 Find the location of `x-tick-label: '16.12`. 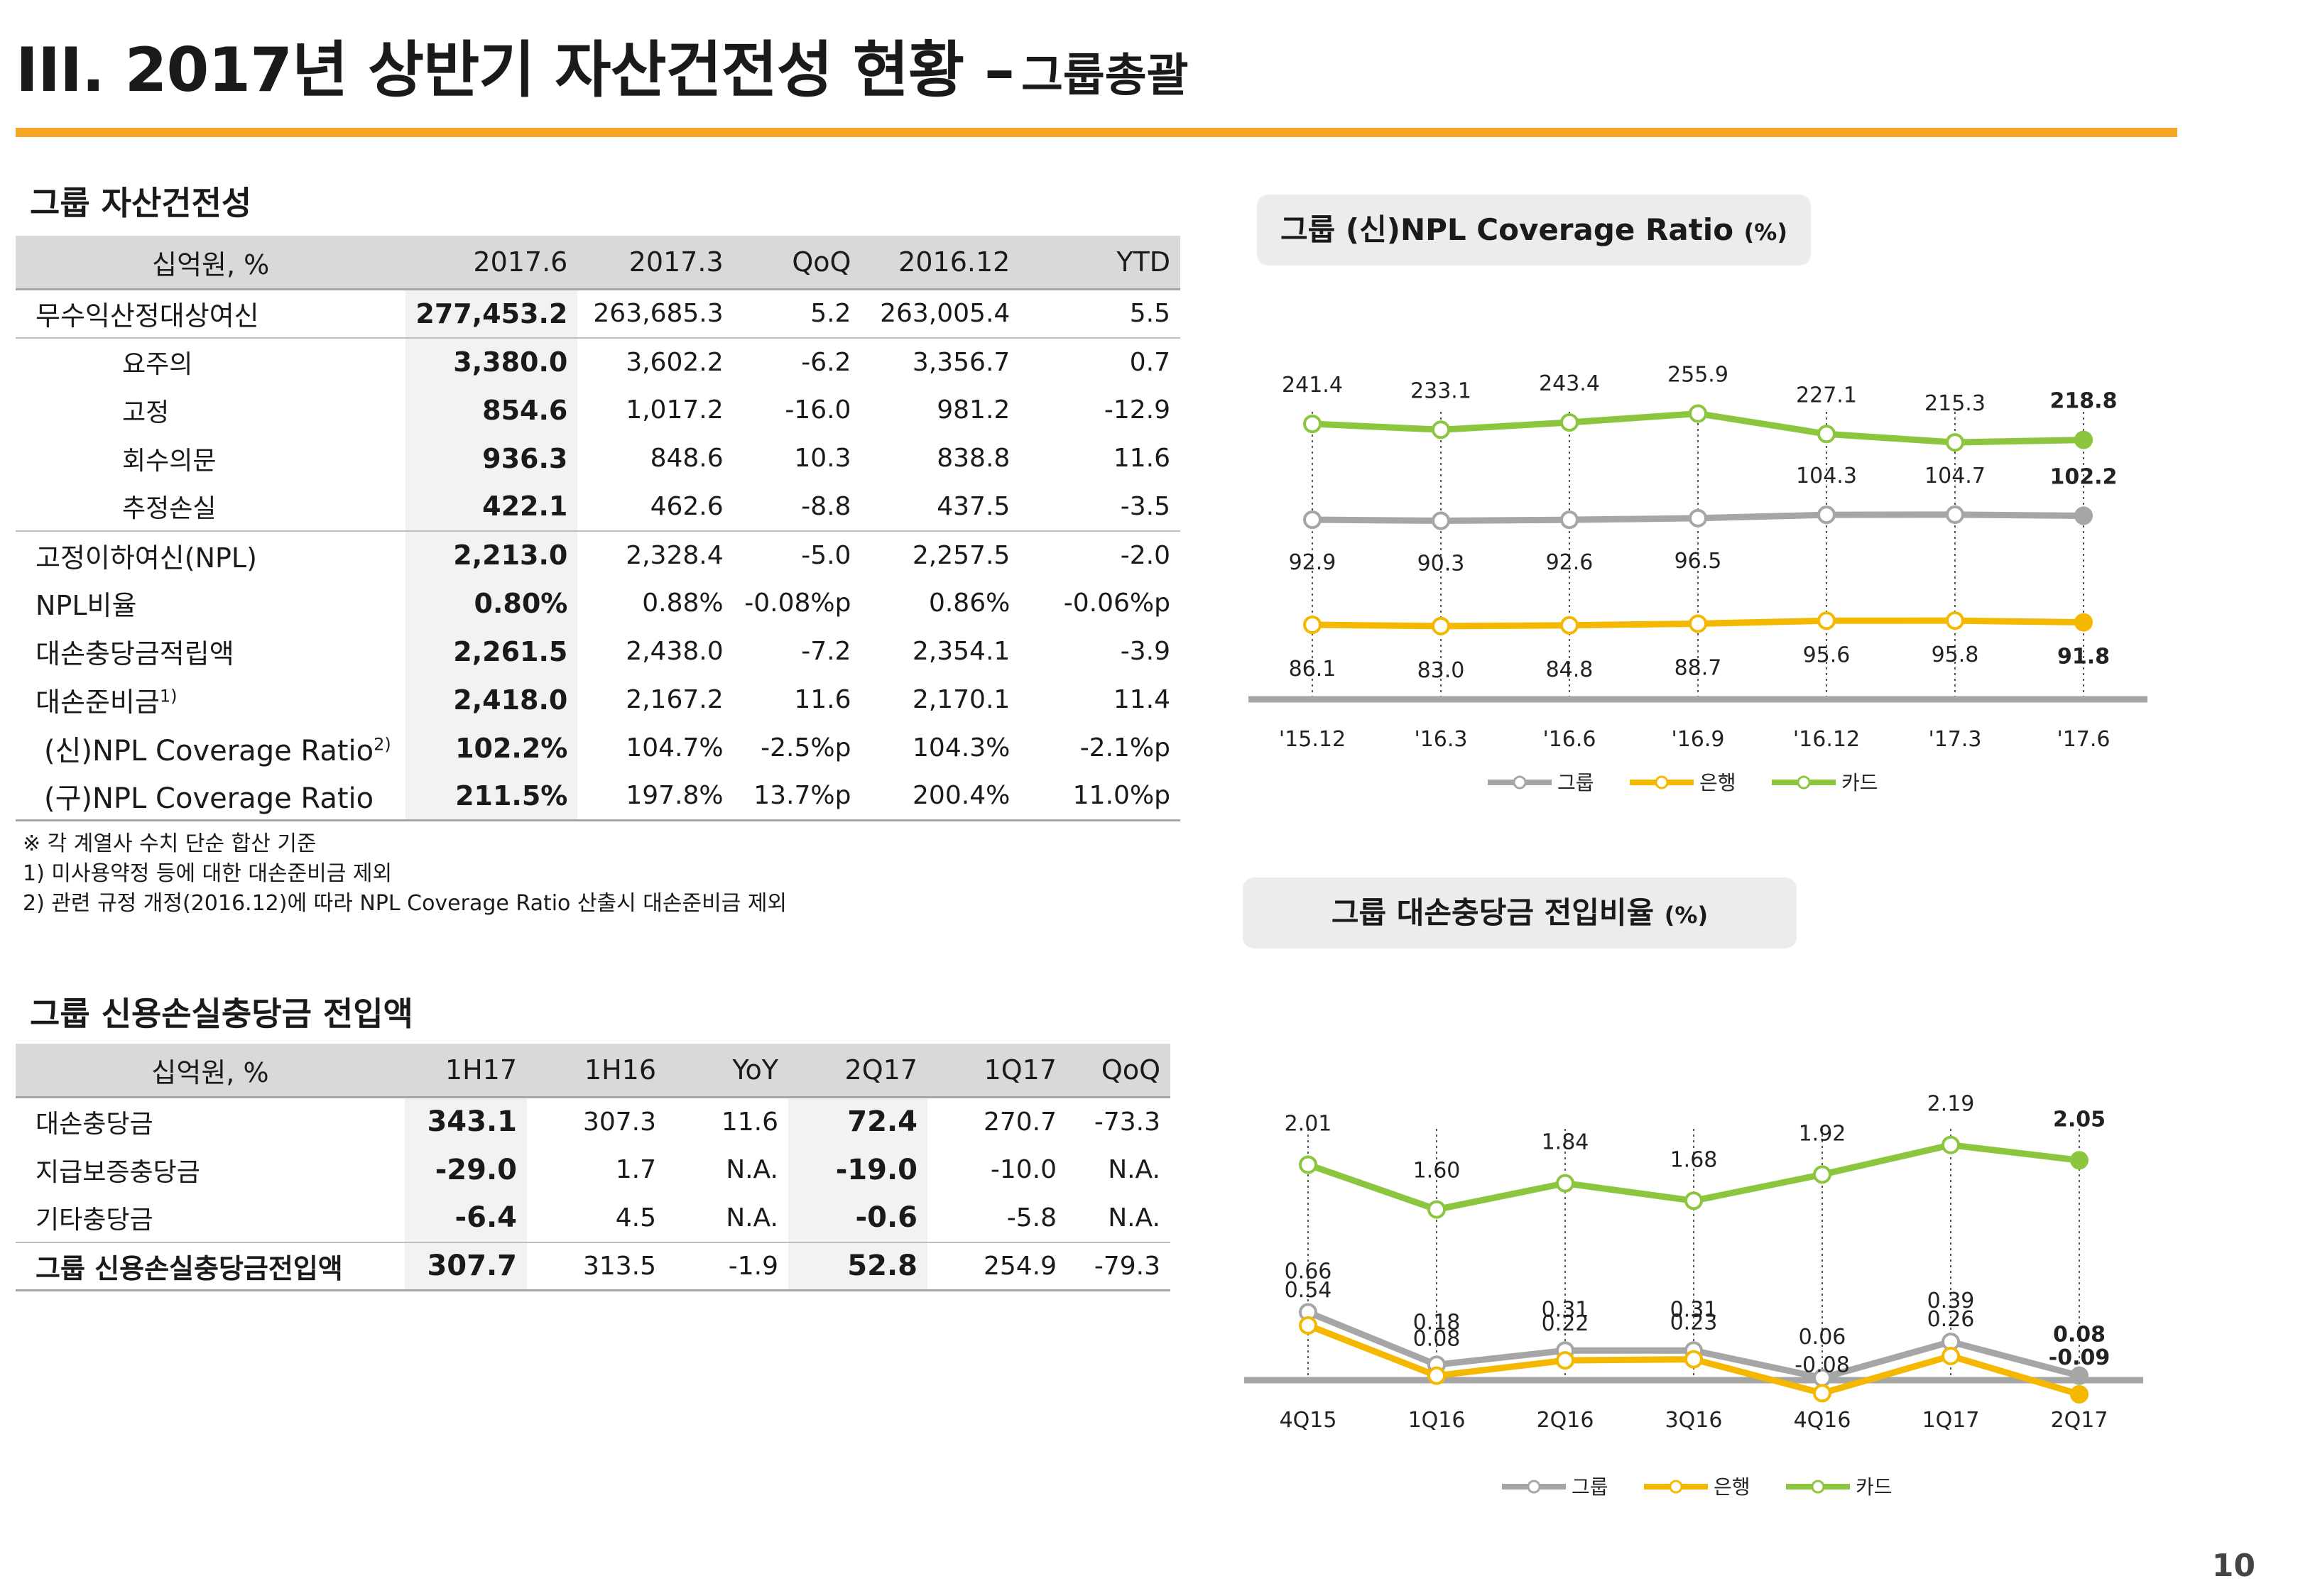

x-tick-label: '16.12 is located at coordinates (1826, 740).